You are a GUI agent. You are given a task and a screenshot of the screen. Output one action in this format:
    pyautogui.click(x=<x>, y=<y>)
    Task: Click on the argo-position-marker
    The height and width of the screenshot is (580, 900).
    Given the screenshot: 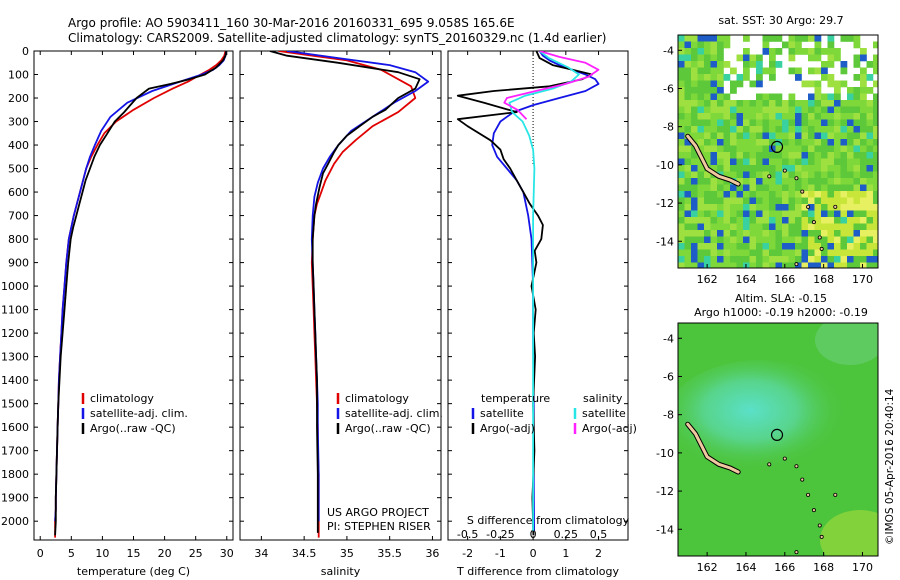 What is the action you would take?
    pyautogui.click(x=777, y=146)
    